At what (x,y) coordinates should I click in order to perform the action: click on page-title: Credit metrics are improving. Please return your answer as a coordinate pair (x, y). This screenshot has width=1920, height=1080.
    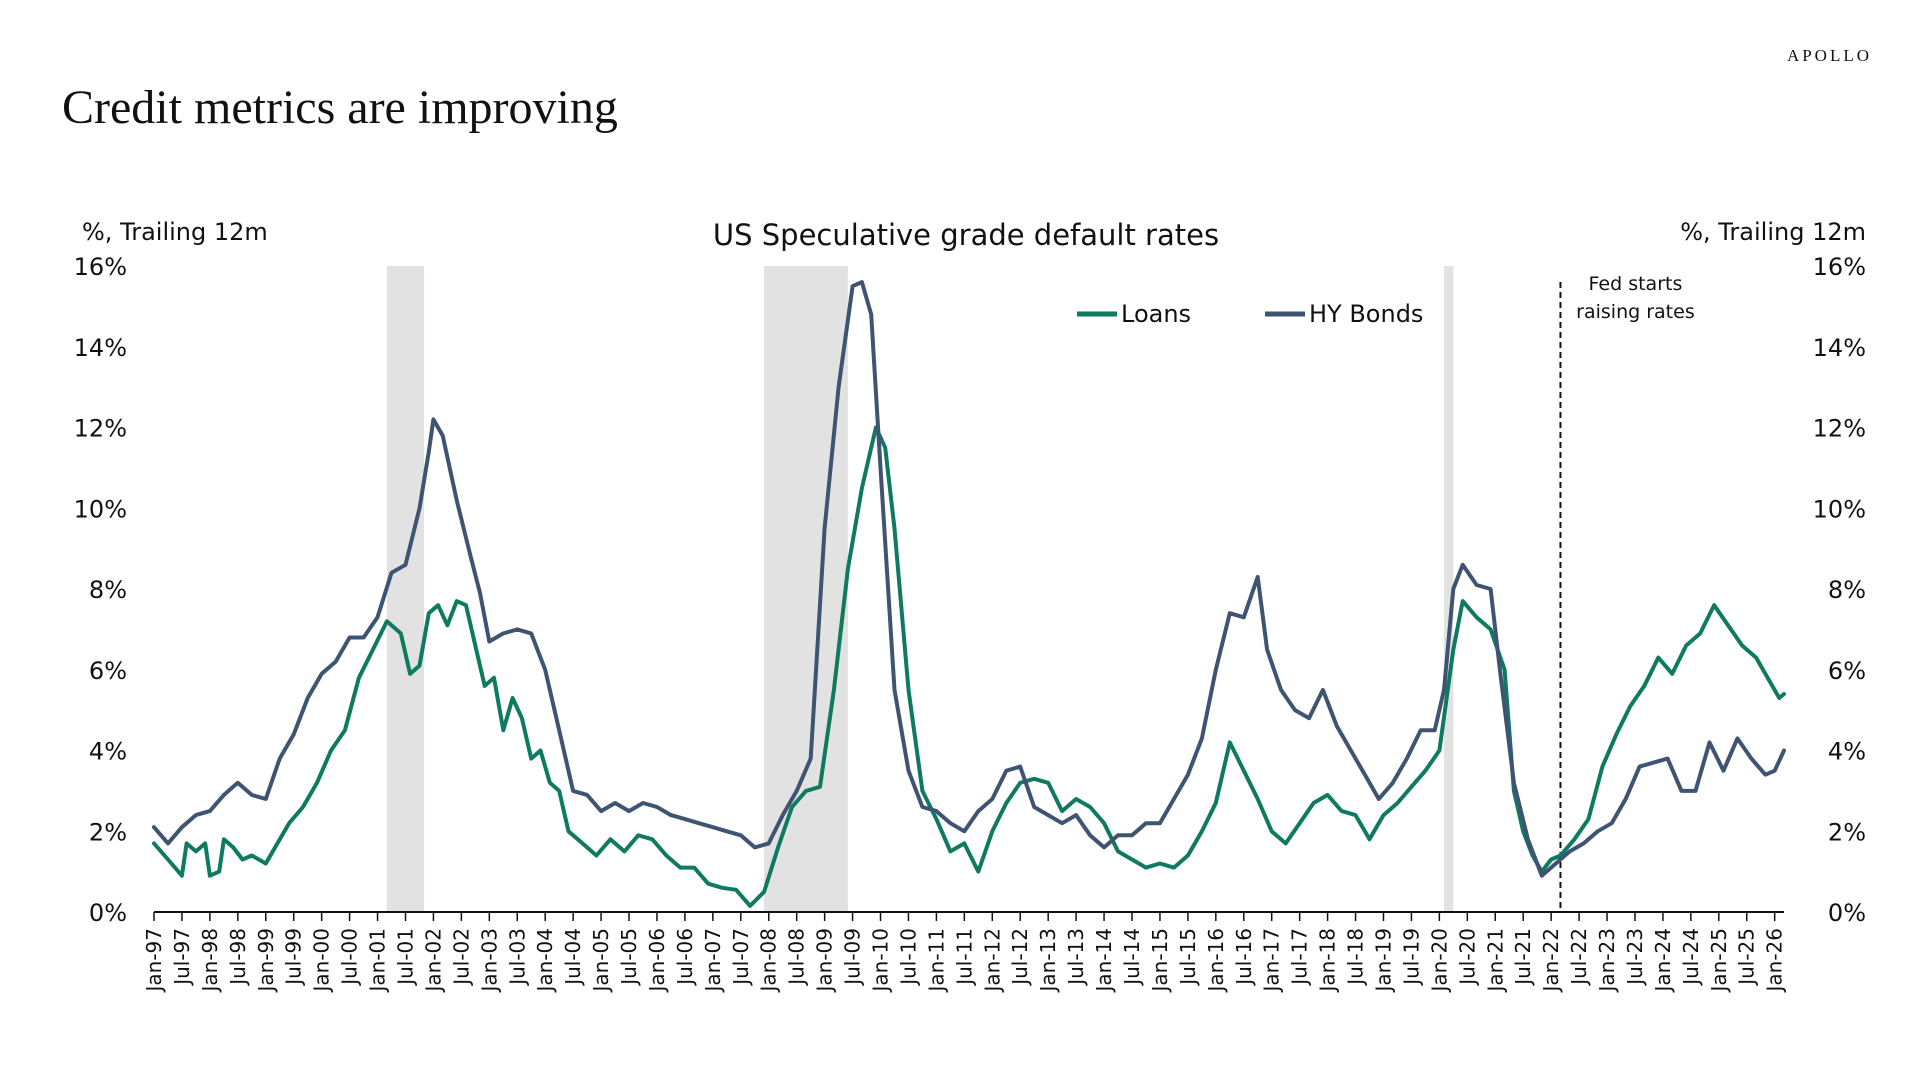
    Looking at the image, I should click on (340, 107).